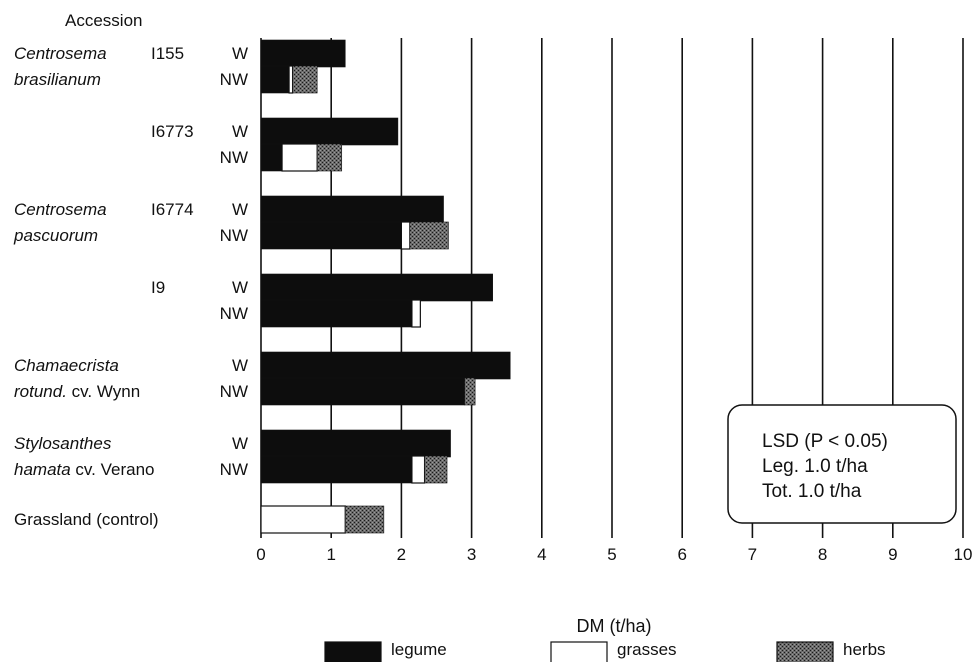  Describe the element at coordinates (303, 53) in the screenshot. I see `group-1-w-legume-bar` at that location.